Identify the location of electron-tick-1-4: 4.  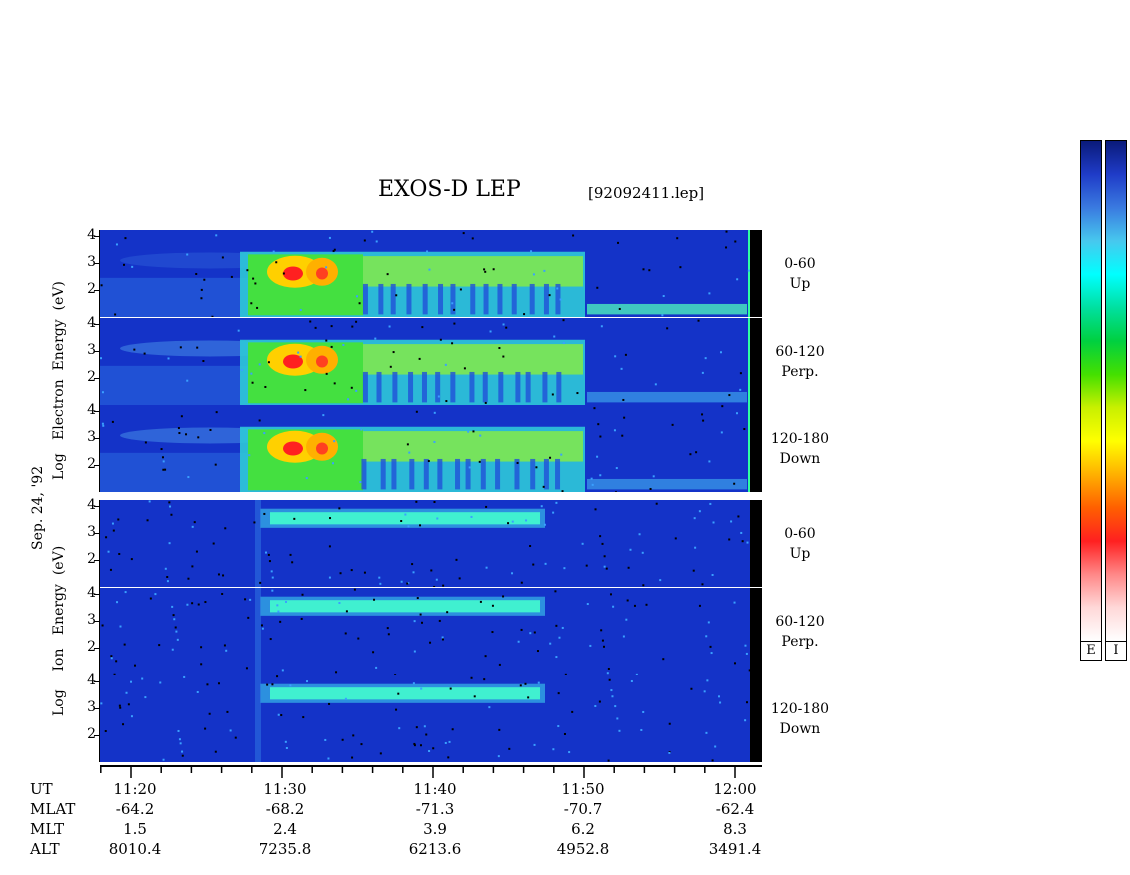
(91, 235).